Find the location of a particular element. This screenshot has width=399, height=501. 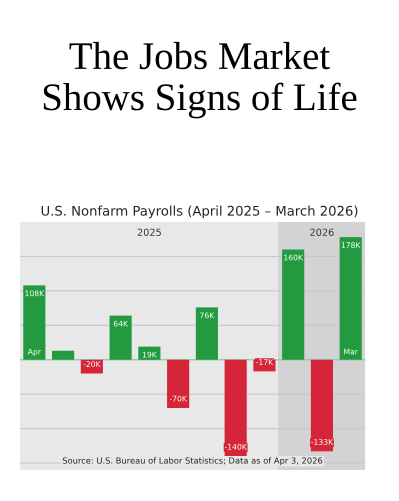

annotation: 2026 is located at coordinates (322, 232).